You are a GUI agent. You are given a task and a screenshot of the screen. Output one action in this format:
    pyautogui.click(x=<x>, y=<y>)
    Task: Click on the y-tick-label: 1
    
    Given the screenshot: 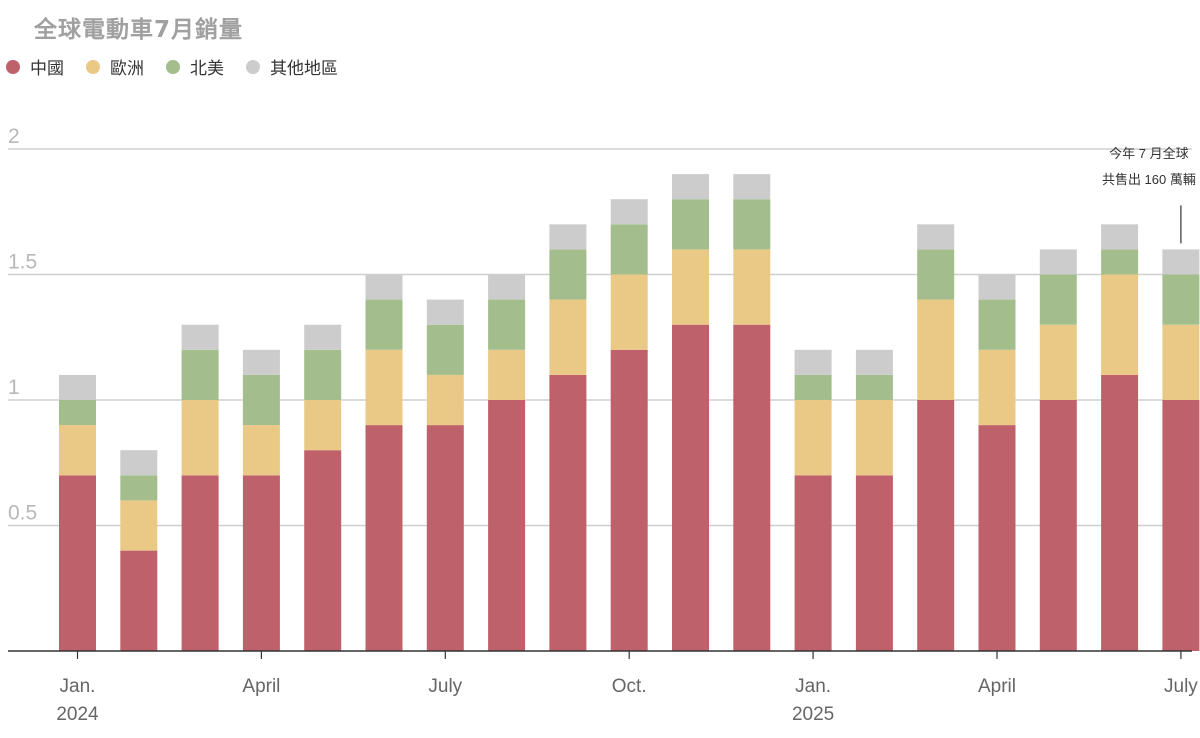 What is the action you would take?
    pyautogui.click(x=14, y=387)
    